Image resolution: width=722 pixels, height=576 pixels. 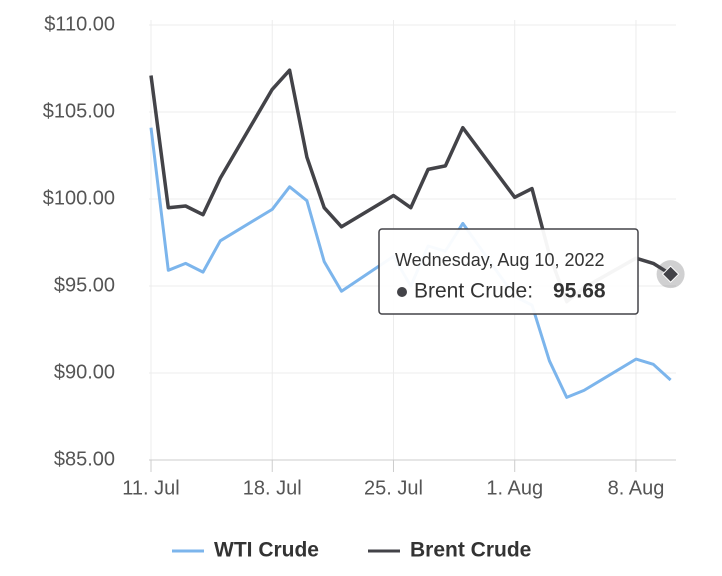 What do you see at coordinates (272, 488) in the screenshot?
I see `x-tick-label: 18. Jul` at bounding box center [272, 488].